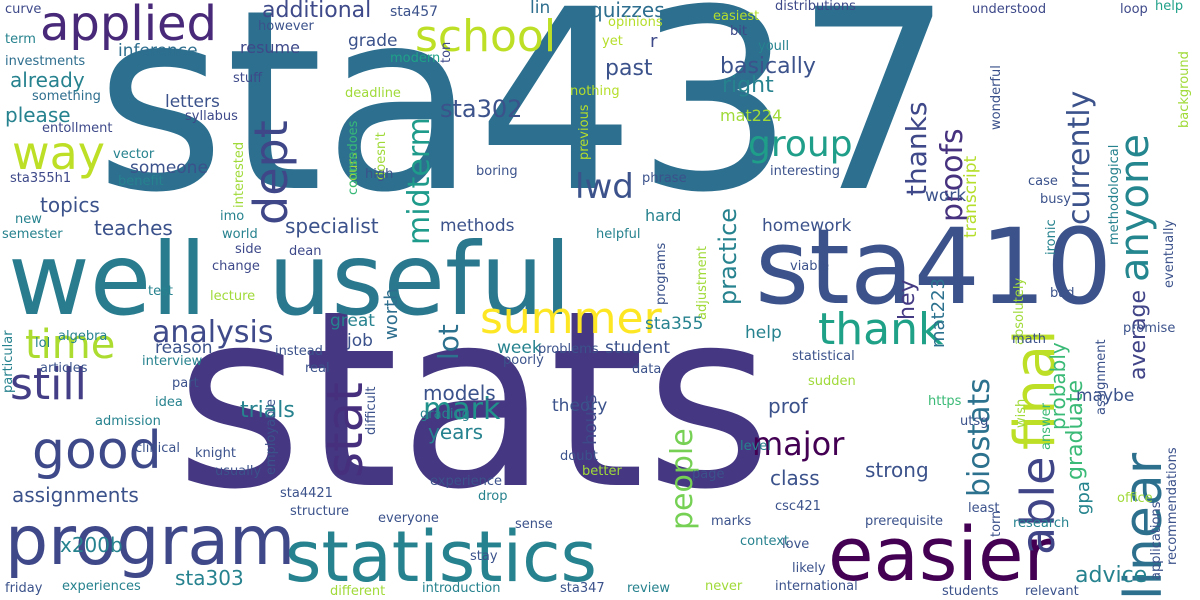  I want to click on cloud-word: assignments, so click(75, 495).